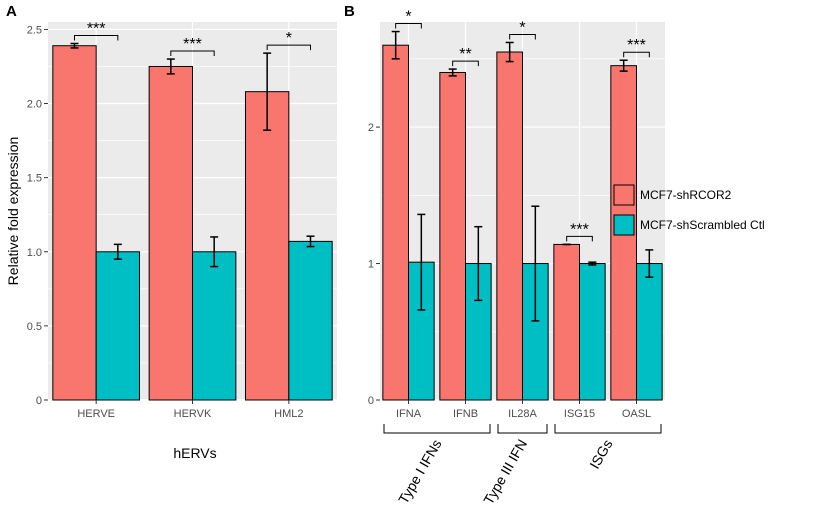 The width and height of the screenshot is (829, 507). Describe the element at coordinates (34, 253) in the screenshot. I see `y-tick-label: 1.0` at that location.